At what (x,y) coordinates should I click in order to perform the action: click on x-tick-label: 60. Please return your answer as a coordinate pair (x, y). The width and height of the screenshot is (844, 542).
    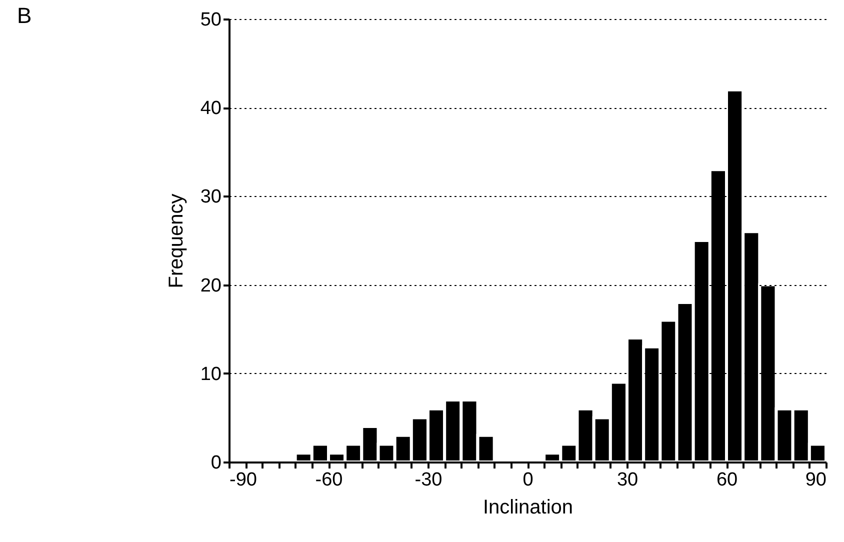
    Looking at the image, I should click on (727, 480).